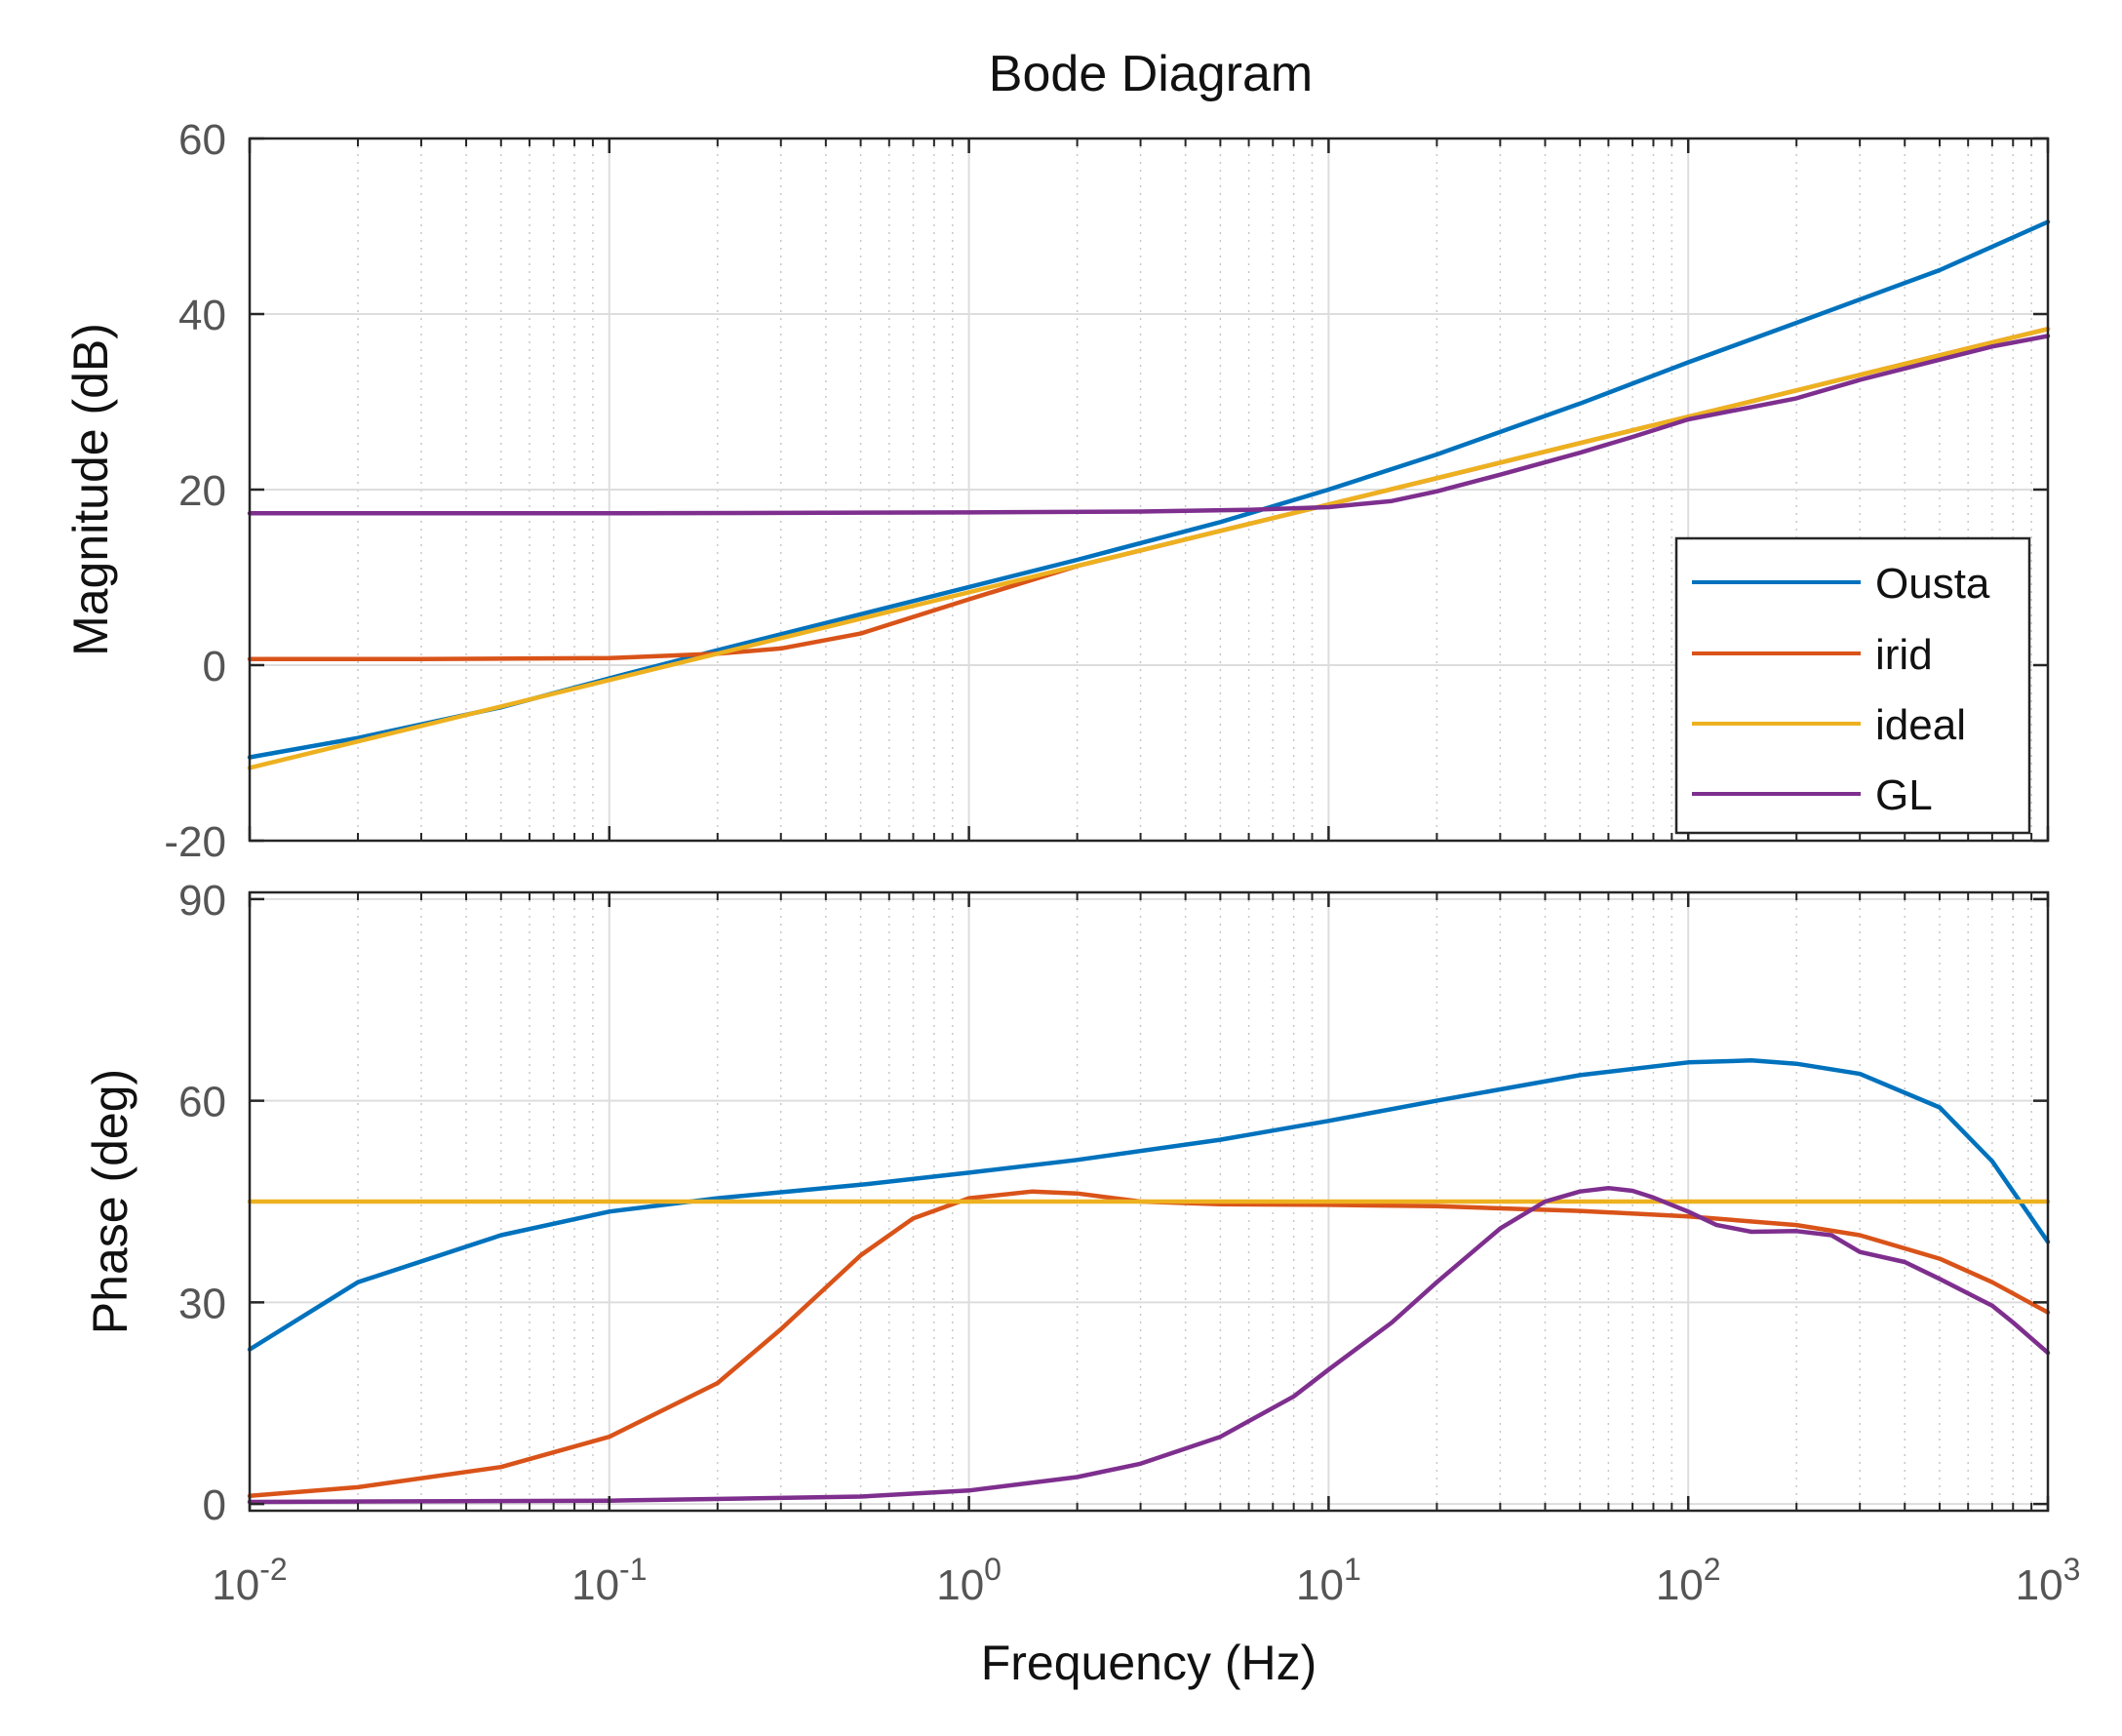  What do you see at coordinates (609, 1580) in the screenshot?
I see `x-tick-label: 10⁻¹` at bounding box center [609, 1580].